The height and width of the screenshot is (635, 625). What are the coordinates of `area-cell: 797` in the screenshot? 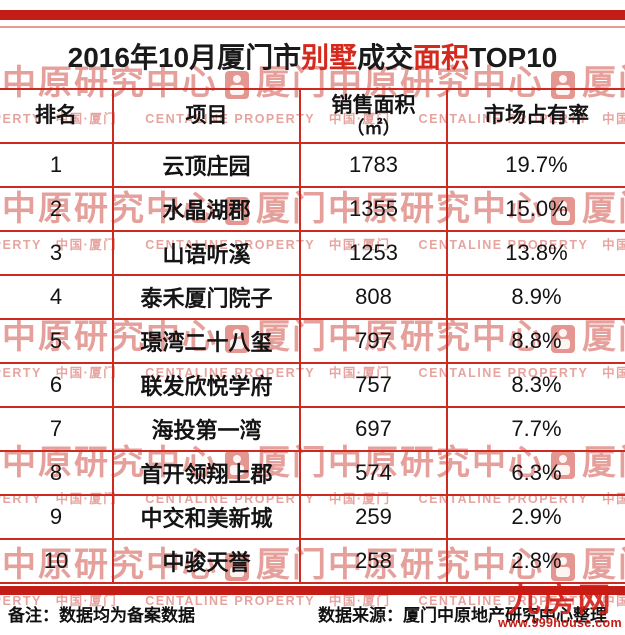 It's located at (373, 341).